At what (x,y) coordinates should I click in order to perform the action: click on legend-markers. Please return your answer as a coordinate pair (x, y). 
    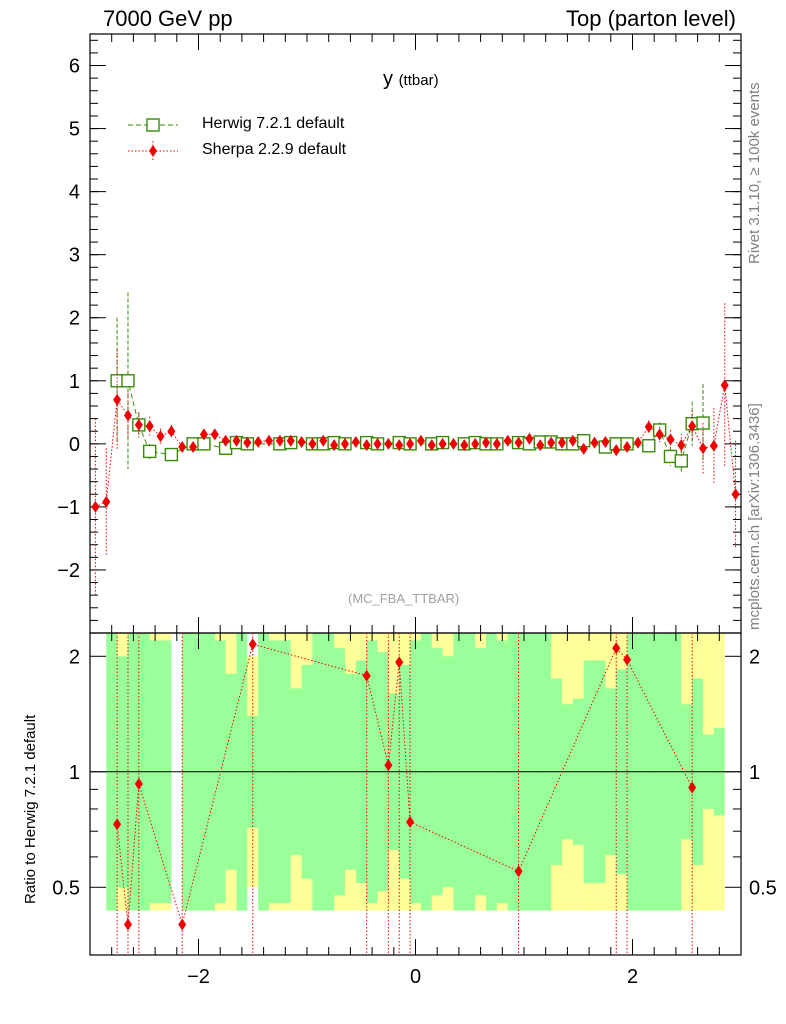
    Looking at the image, I should click on (153, 139).